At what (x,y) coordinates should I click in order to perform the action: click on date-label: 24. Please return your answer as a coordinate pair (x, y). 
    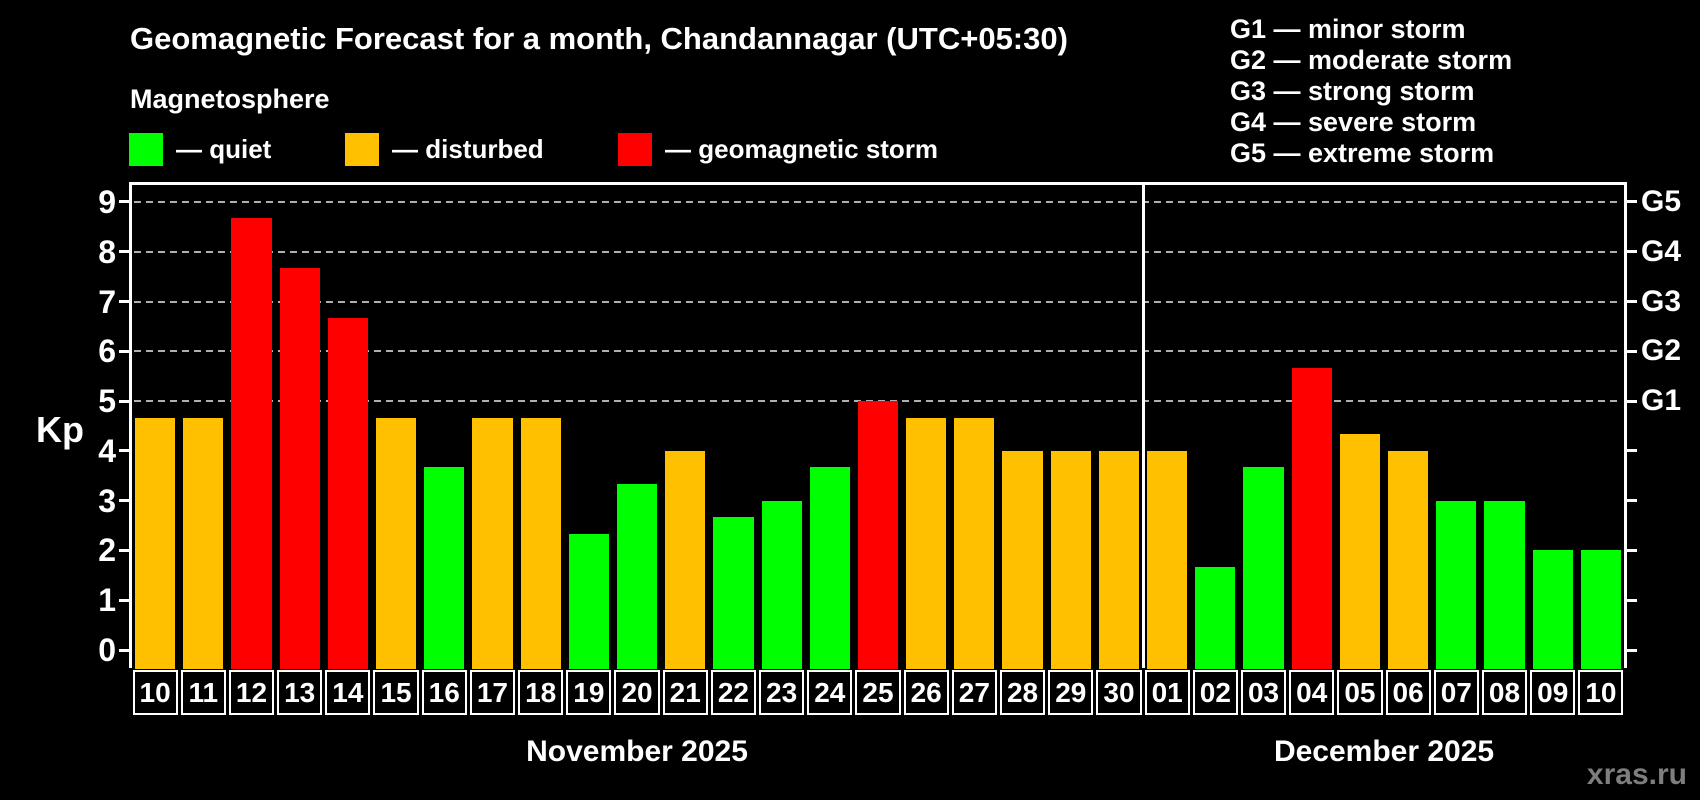
    Looking at the image, I should click on (830, 692).